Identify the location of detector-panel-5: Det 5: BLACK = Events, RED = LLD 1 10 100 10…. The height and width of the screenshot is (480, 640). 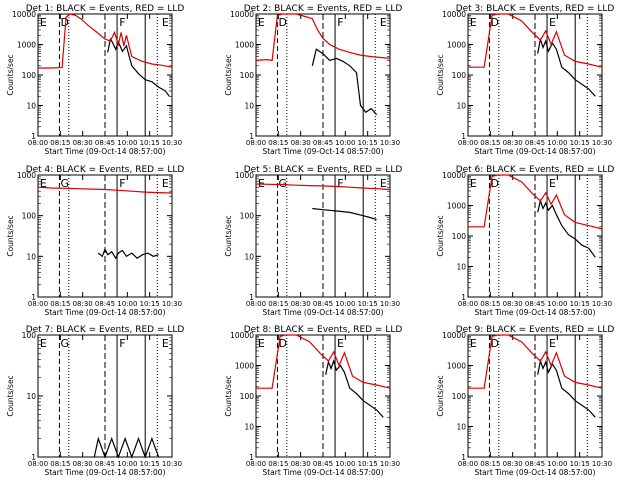
(313, 241).